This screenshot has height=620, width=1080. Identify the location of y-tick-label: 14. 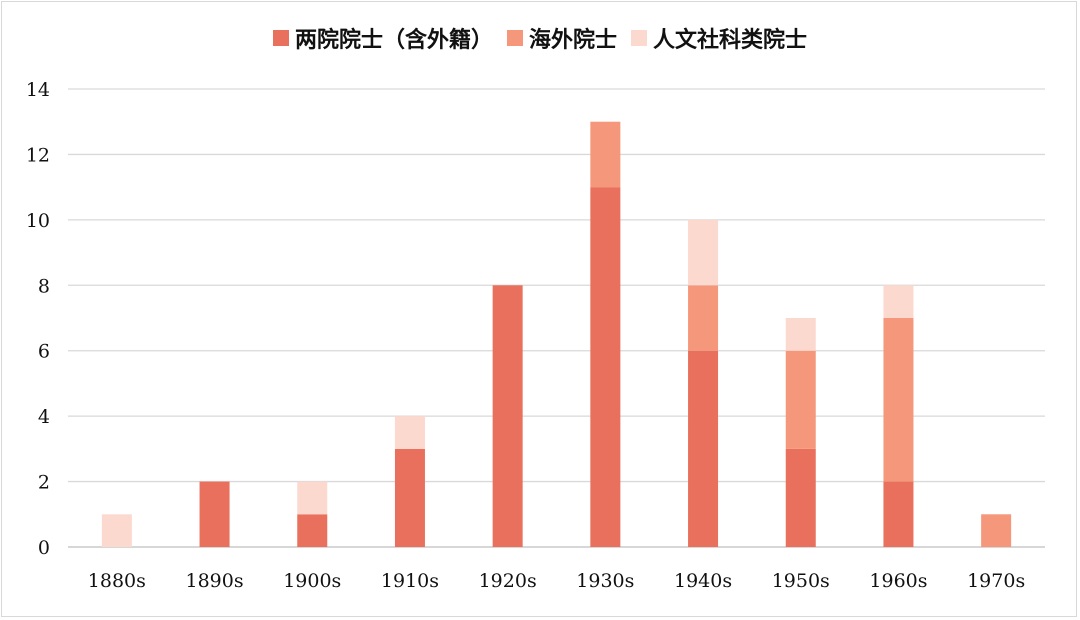
(38, 90).